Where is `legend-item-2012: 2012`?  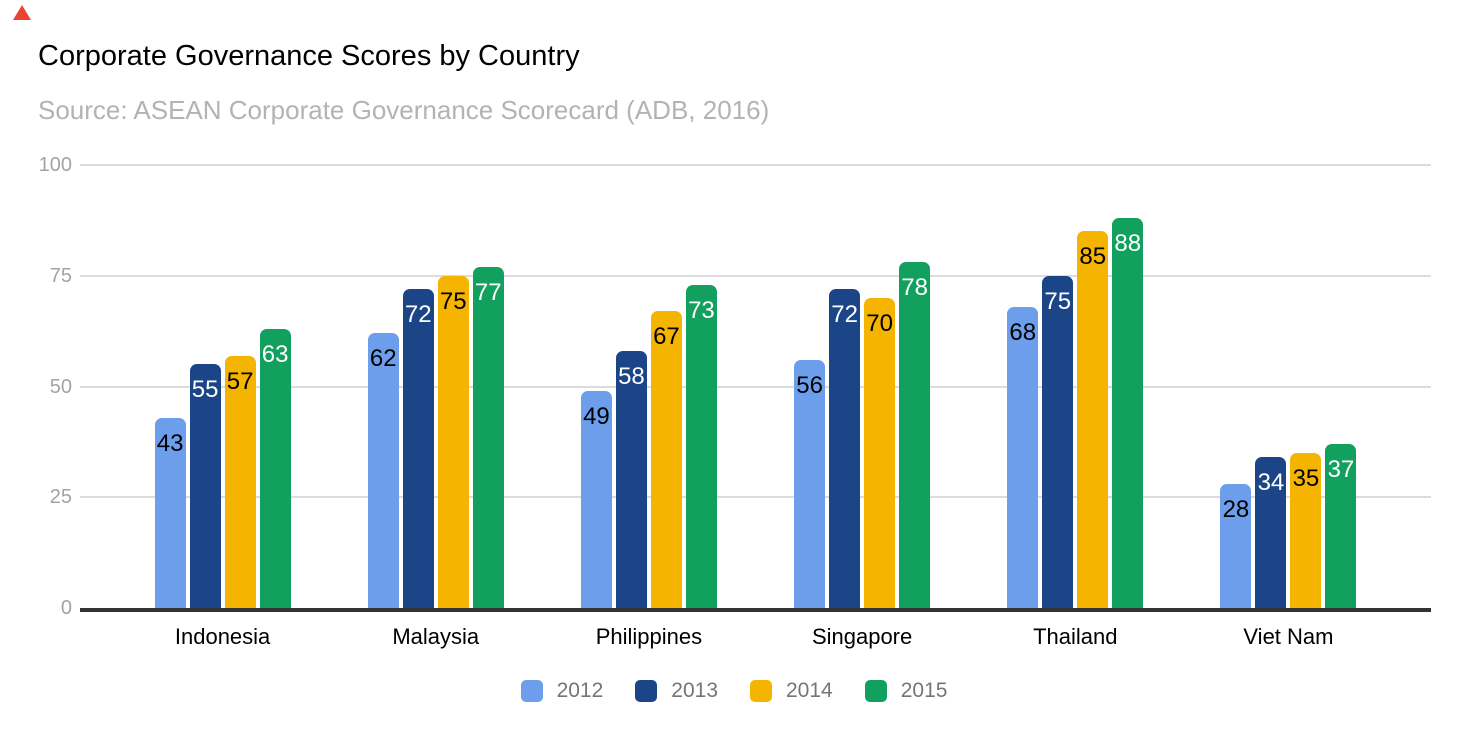
legend-item-2012: 2012 is located at coordinates (562, 691).